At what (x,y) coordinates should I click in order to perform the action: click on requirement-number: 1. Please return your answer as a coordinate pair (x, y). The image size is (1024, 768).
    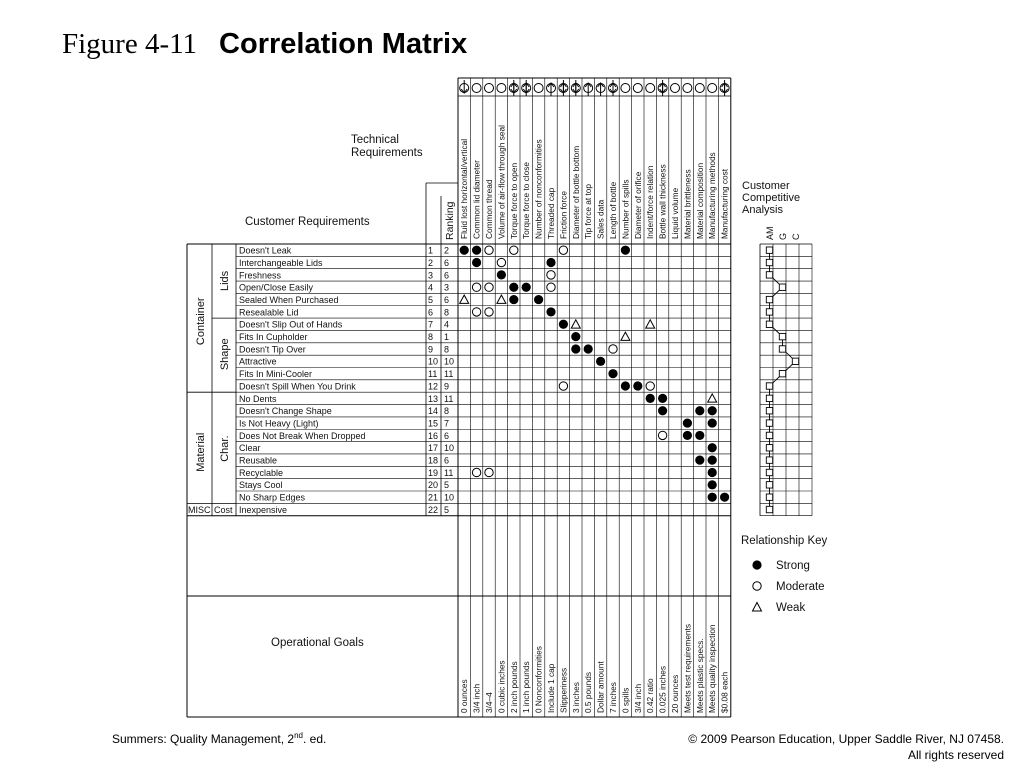
    Looking at the image, I should click on (430, 251).